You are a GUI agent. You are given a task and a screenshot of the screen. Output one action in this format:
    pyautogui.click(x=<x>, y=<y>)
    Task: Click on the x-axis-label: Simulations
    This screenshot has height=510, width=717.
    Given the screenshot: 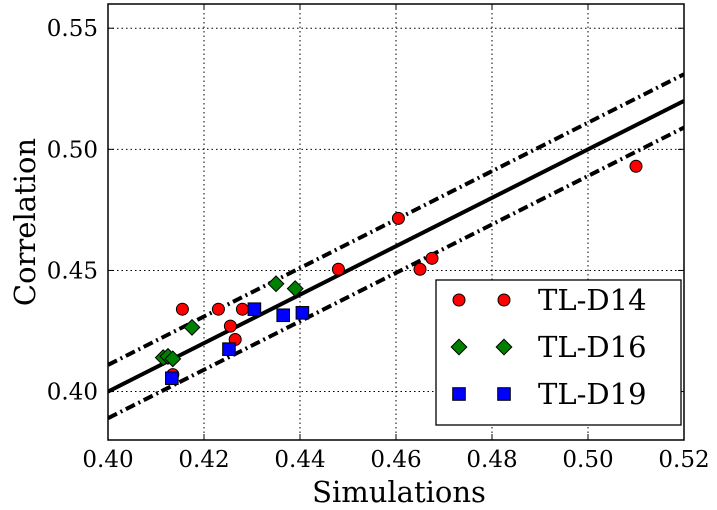 What is the action you would take?
    pyautogui.click(x=399, y=492)
    